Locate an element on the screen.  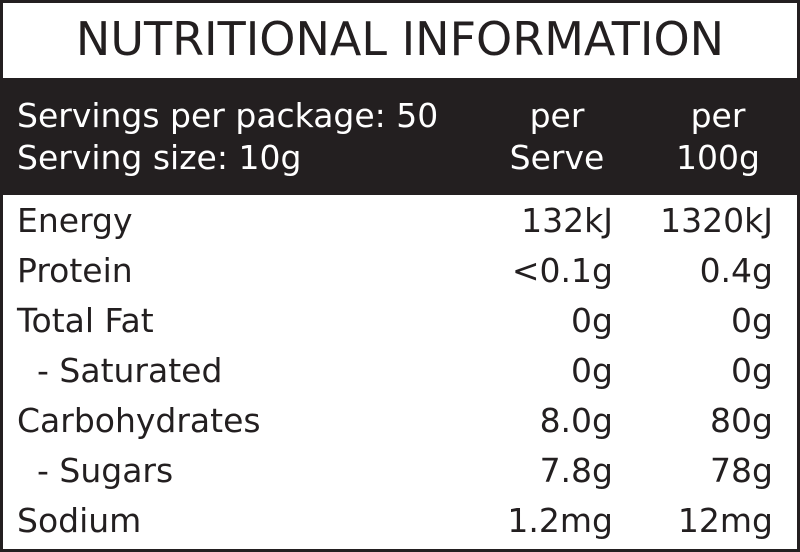
table-row: - Saturated 0g 0g is located at coordinates (400, 371).